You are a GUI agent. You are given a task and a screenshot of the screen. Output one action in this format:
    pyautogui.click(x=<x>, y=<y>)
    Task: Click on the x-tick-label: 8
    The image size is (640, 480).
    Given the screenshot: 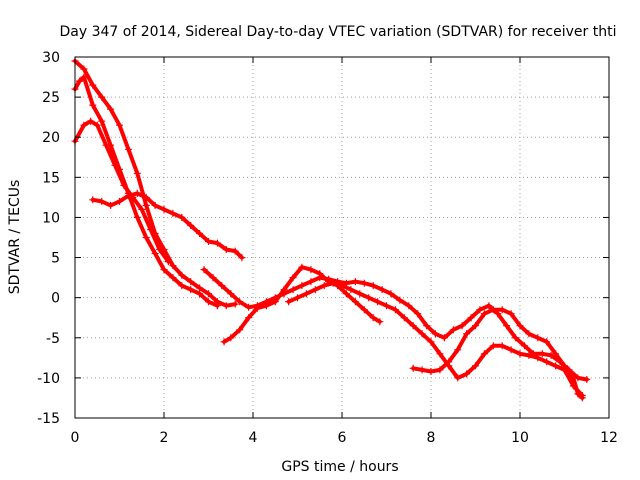 What is the action you would take?
    pyautogui.click(x=431, y=438)
    